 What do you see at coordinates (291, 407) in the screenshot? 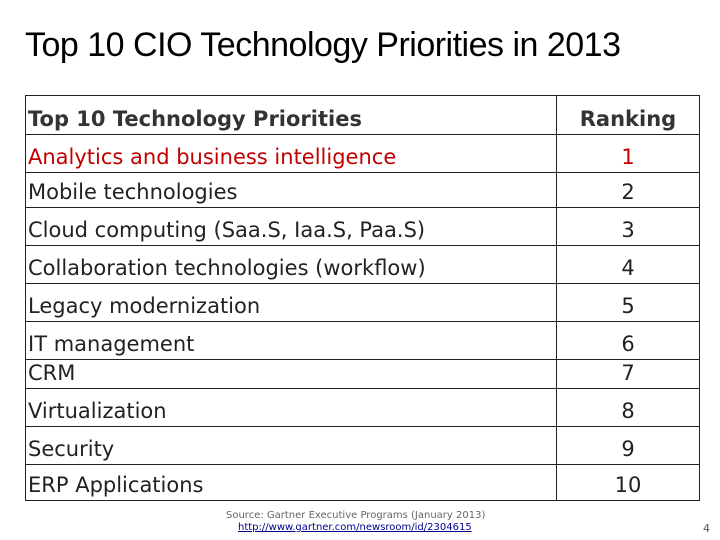
I see `priority-cell: Virtualization` at bounding box center [291, 407].